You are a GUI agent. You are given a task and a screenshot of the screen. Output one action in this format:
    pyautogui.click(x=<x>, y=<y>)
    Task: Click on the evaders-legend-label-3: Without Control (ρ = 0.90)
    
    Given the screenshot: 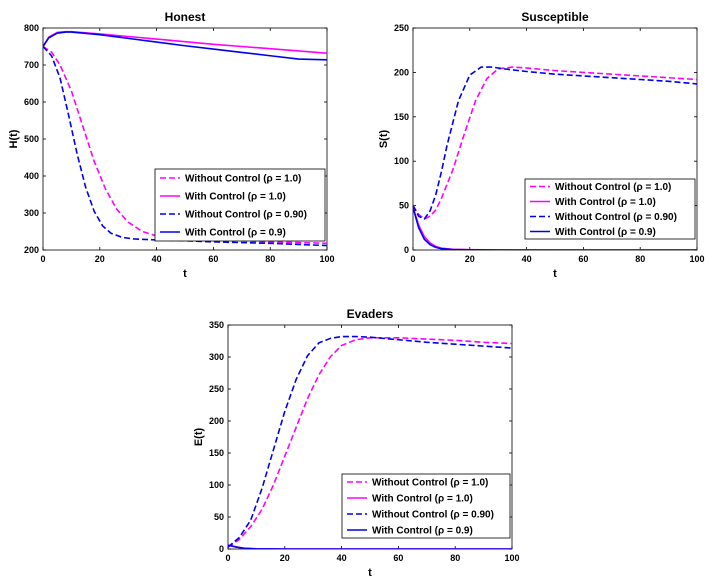 What is the action you would take?
    pyautogui.click(x=433, y=515)
    